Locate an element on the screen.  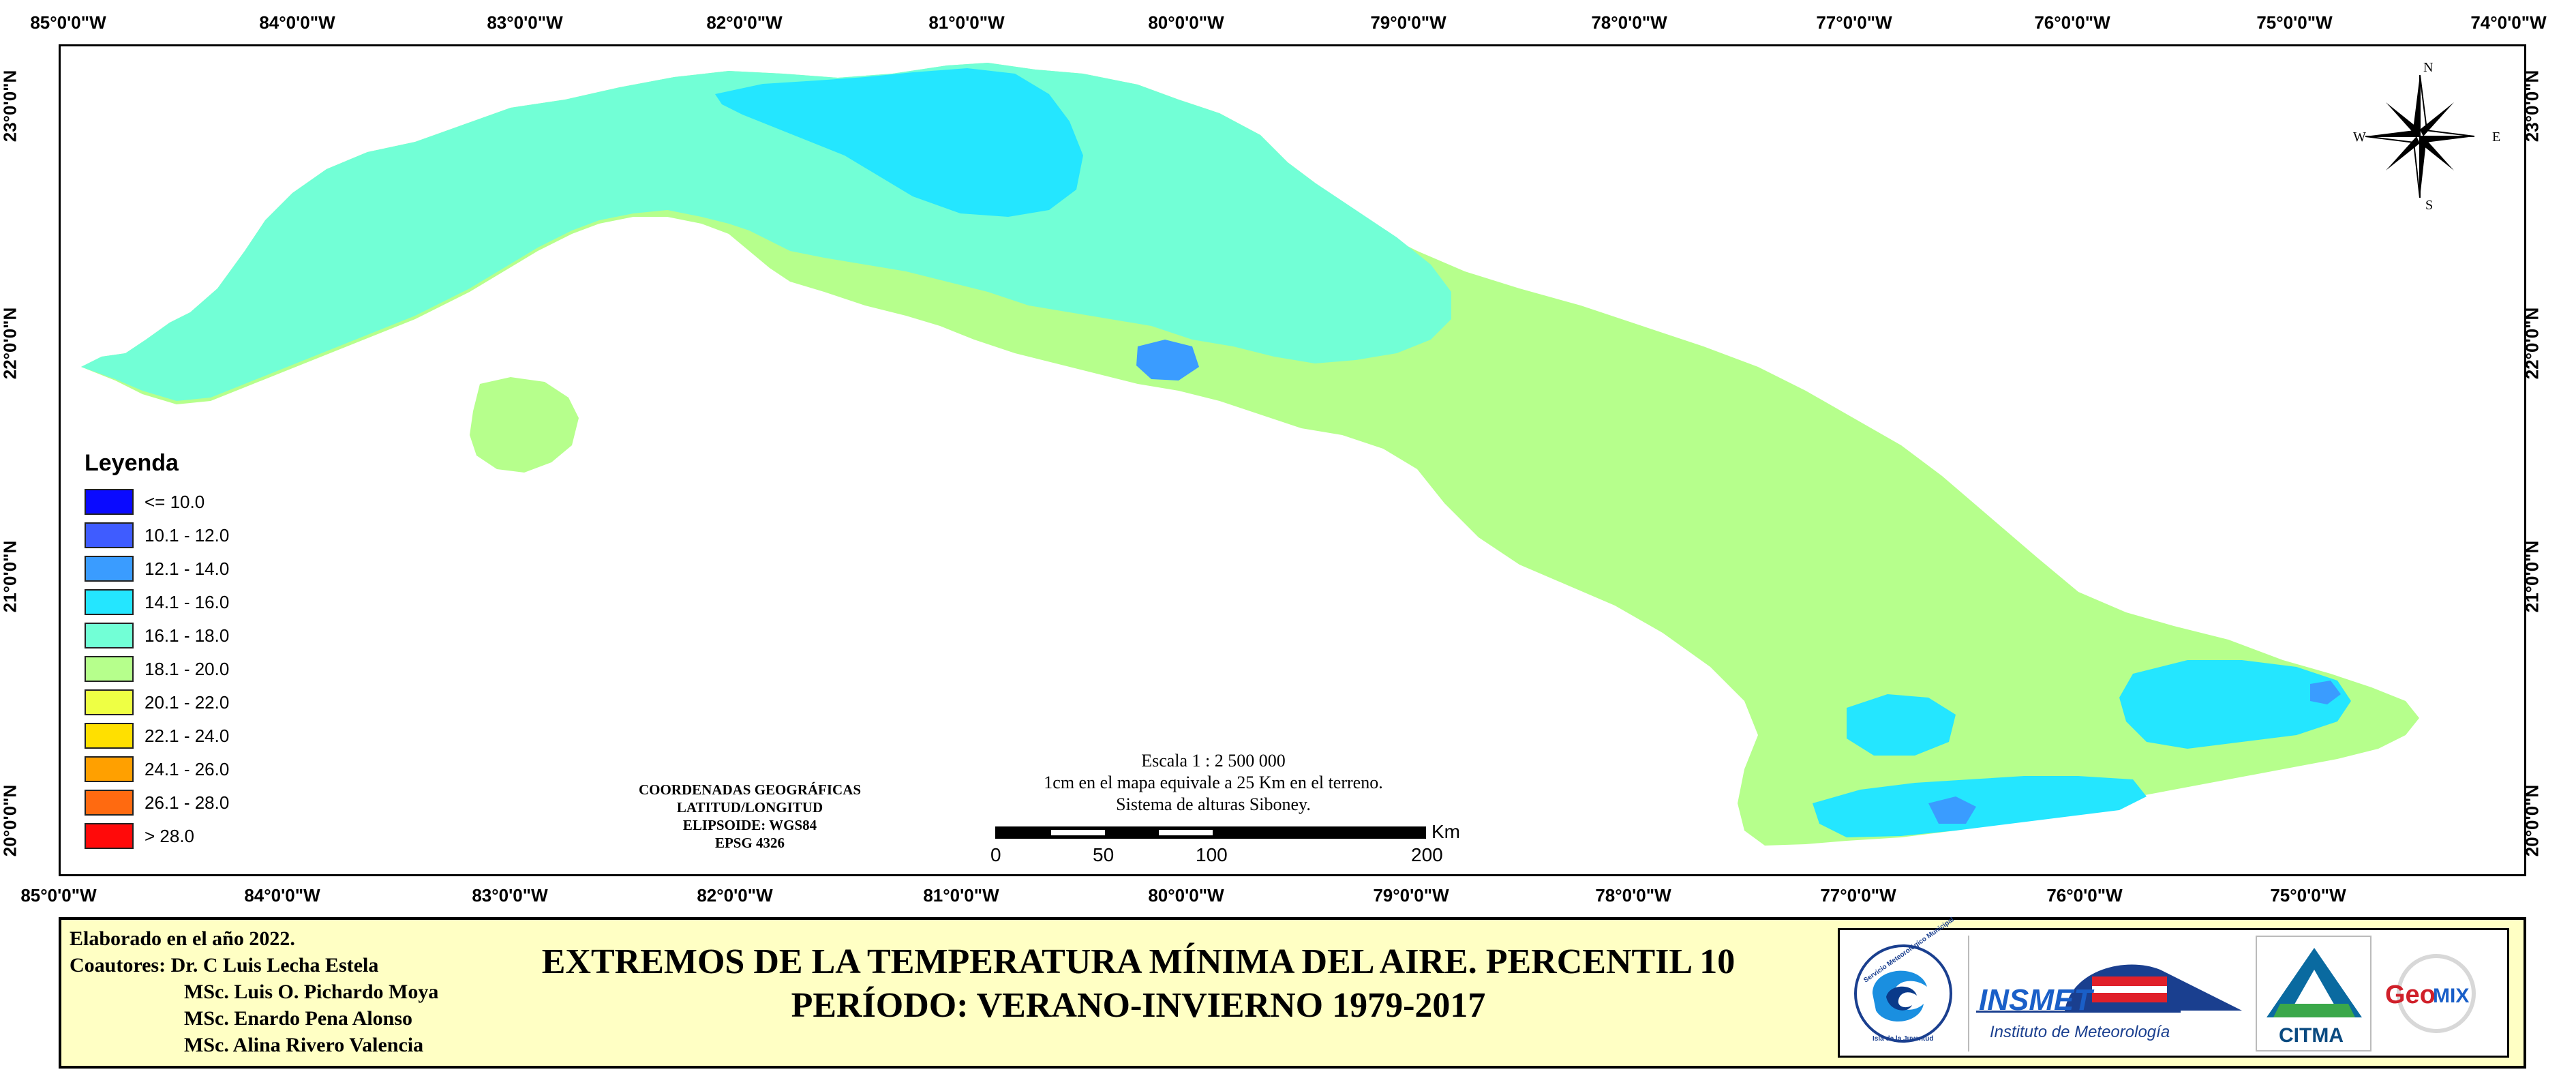
lon-tick-top: 79°0'0"W is located at coordinates (1408, 22).